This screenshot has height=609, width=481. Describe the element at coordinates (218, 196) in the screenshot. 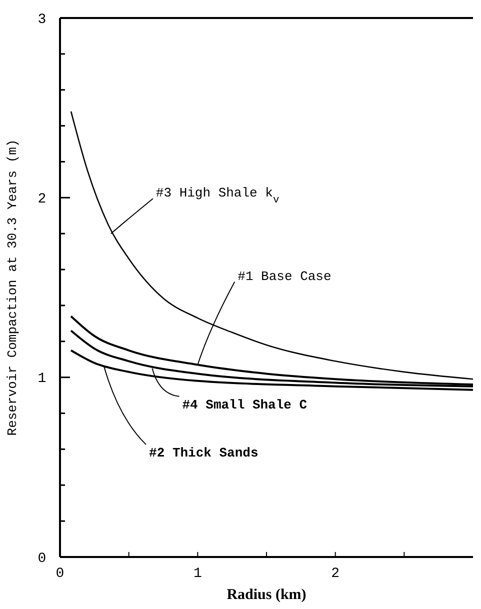

I see `annotation: #3 High Shale k$_{v}$` at that location.